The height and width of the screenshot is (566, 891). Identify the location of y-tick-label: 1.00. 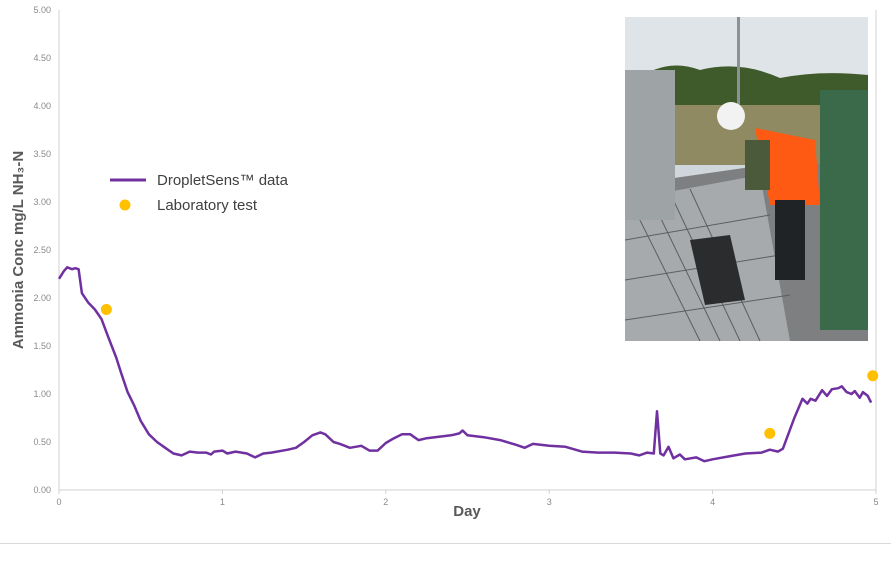
(42, 394).